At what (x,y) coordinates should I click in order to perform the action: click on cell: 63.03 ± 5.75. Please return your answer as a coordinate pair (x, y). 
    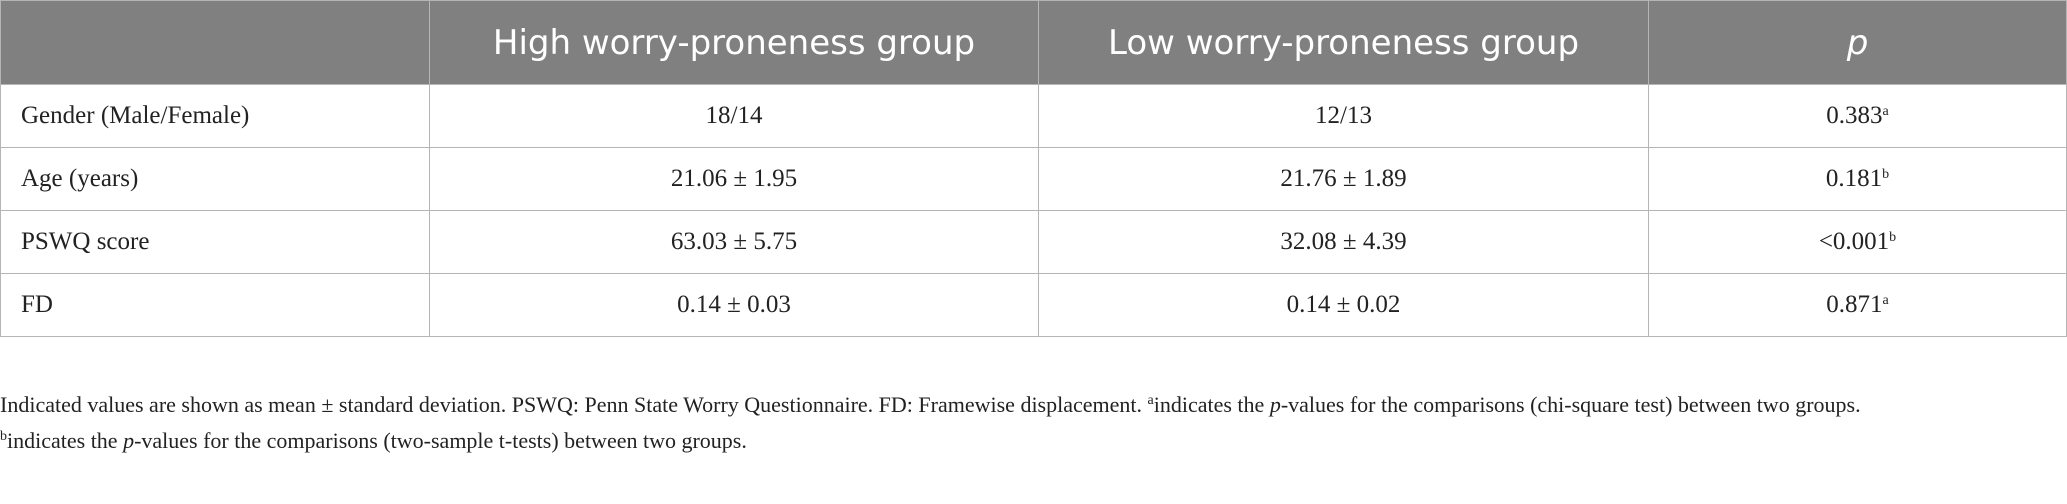
    Looking at the image, I should click on (734, 242).